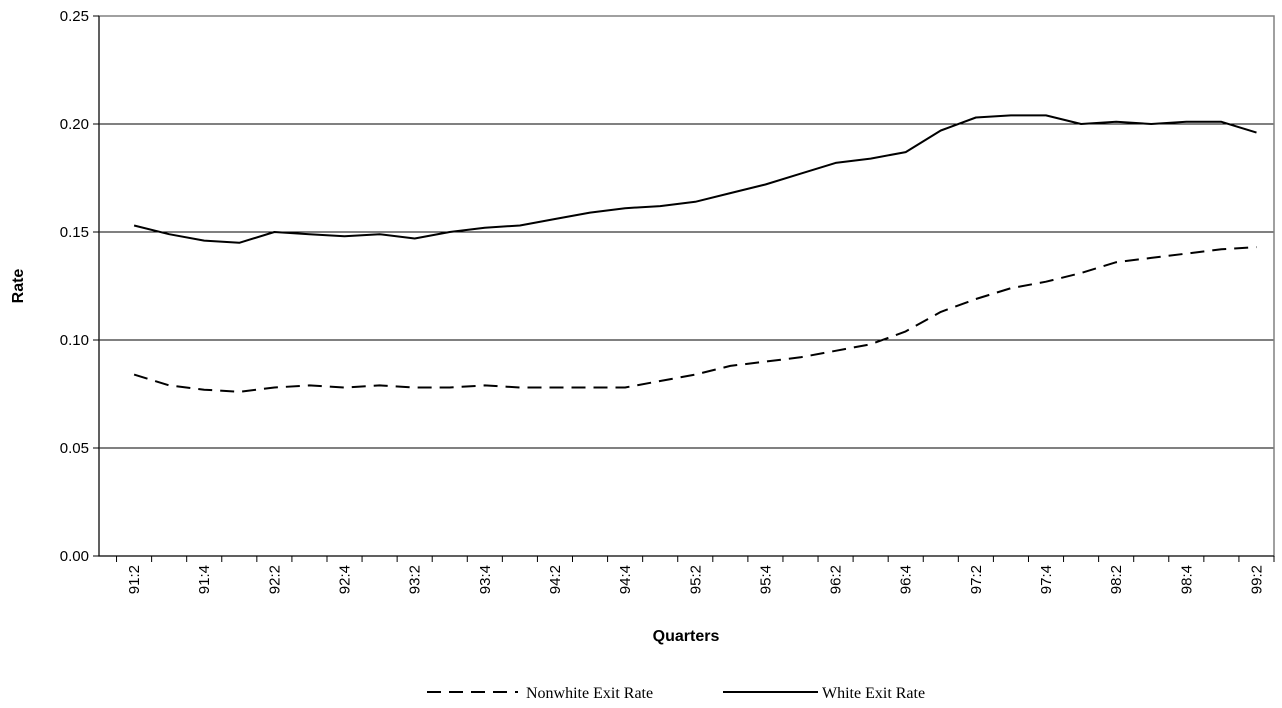  I want to click on y-tick-label: 0.10, so click(74, 340).